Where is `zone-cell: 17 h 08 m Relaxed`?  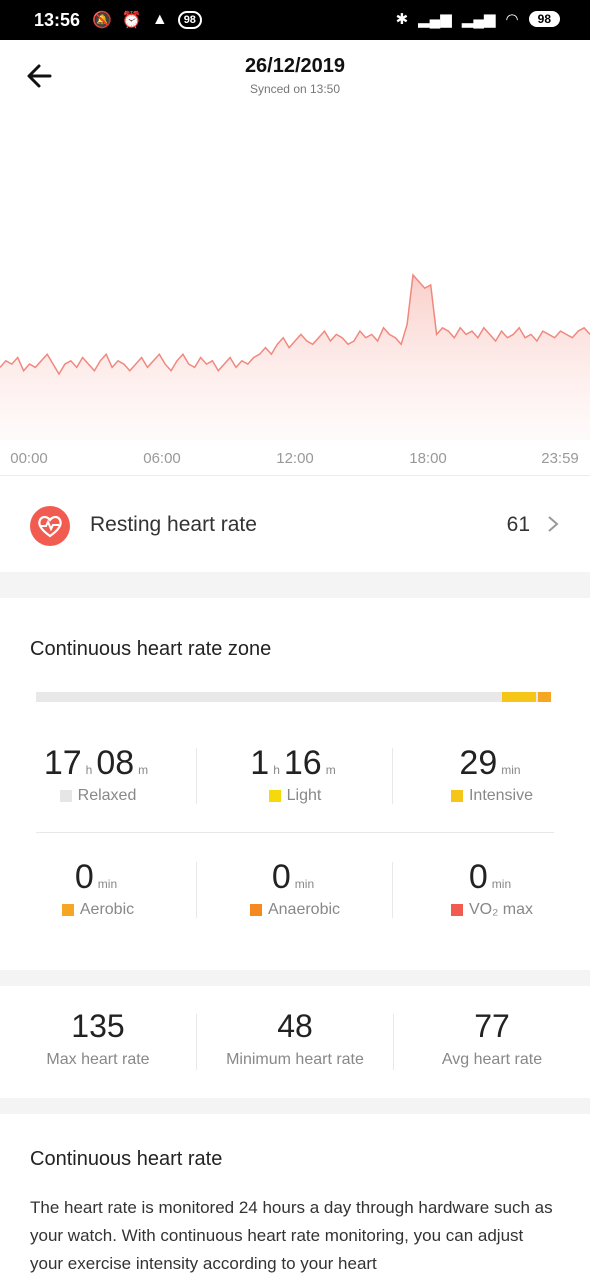
zone-cell: 17 h 08 m Relaxed is located at coordinates (98, 774).